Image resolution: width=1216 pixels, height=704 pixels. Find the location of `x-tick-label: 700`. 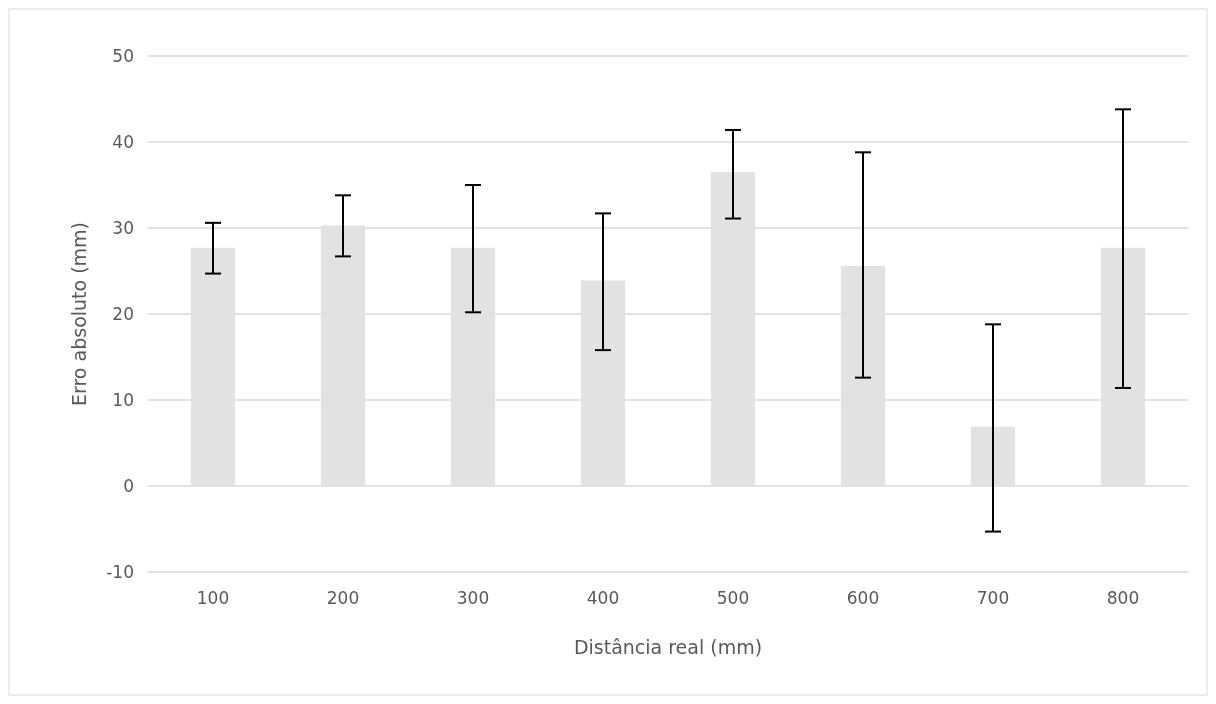

x-tick-label: 700 is located at coordinates (993, 598).